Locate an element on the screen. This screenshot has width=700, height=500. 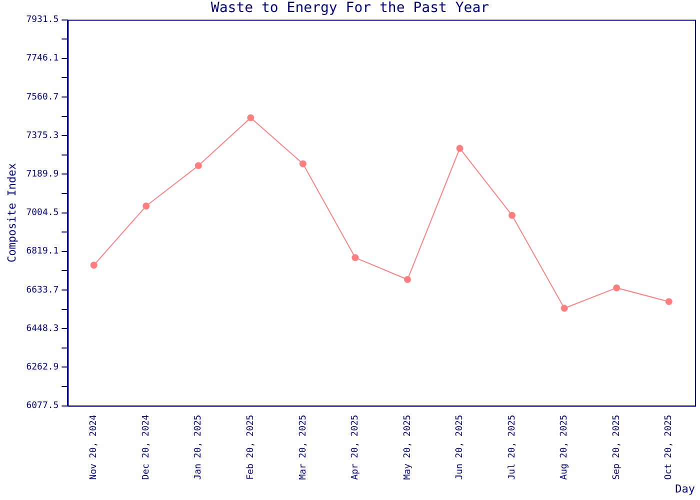
y-tick-label: 7004.5 is located at coordinates (42, 213).